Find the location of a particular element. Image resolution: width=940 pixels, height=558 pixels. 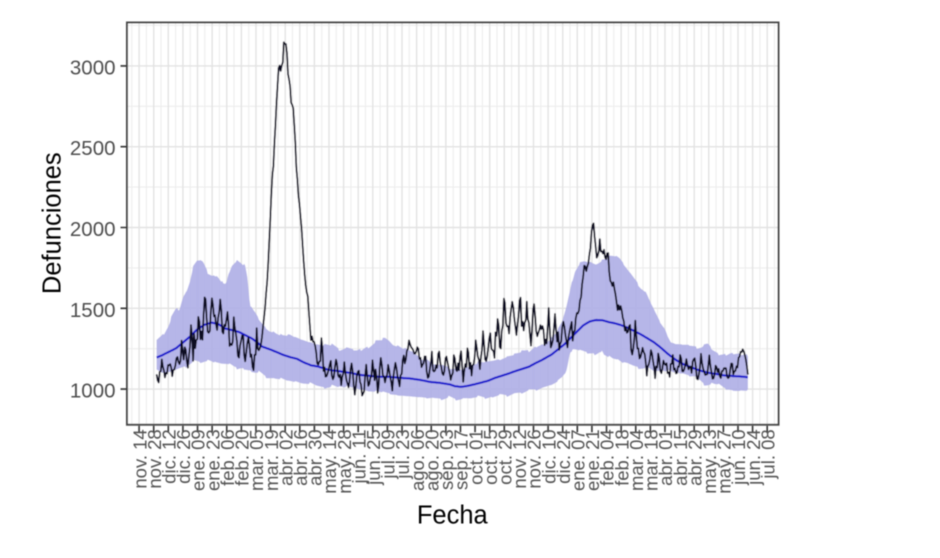

svg-text: feb. 04 is located at coordinates (607, 457).